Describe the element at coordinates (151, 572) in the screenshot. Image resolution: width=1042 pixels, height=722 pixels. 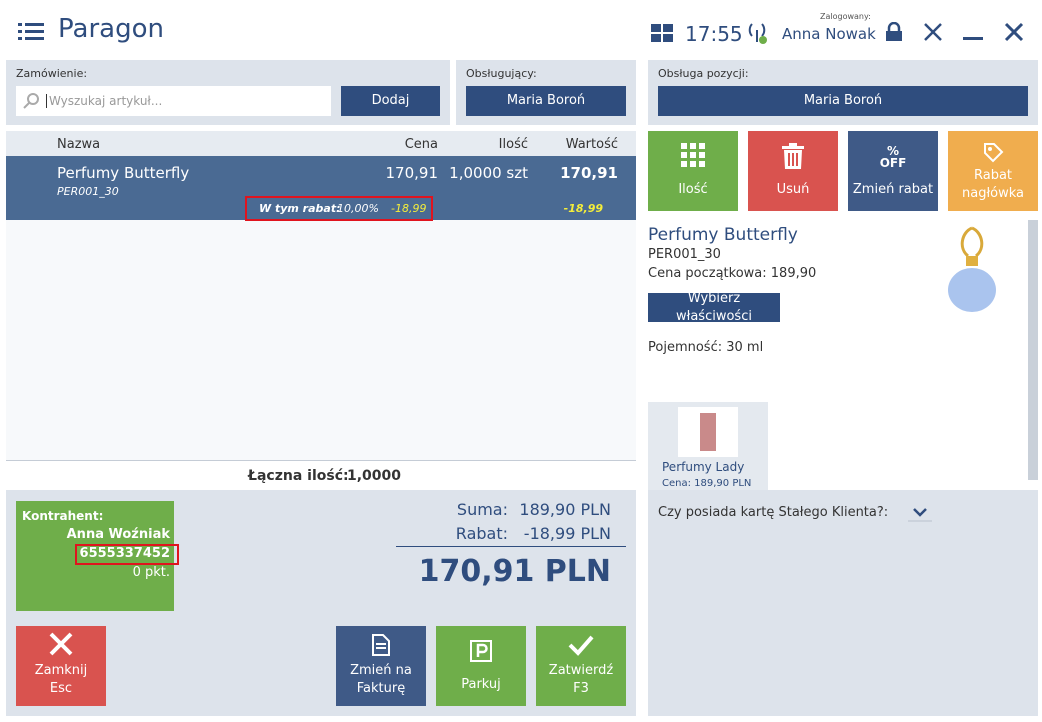
I see `customer-points: 0 pkt.` at that location.